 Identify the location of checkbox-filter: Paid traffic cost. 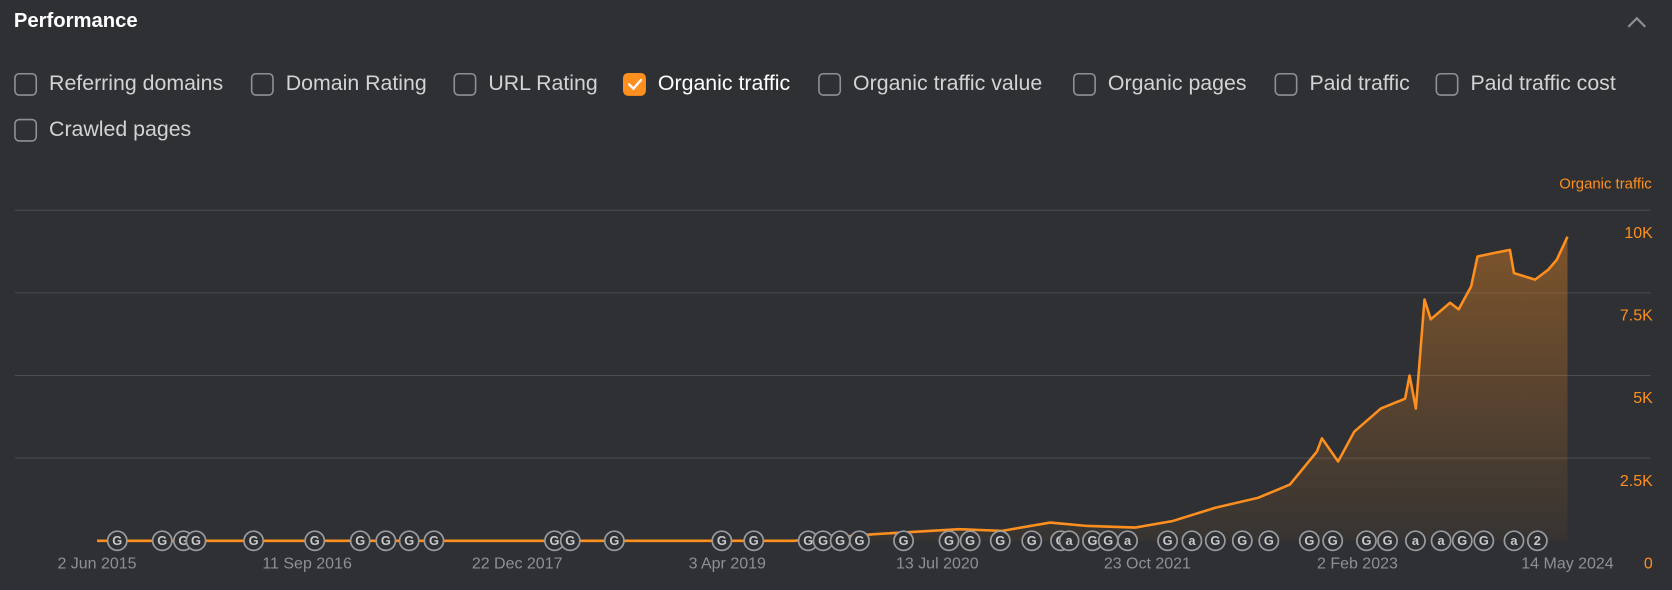
(1525, 83).